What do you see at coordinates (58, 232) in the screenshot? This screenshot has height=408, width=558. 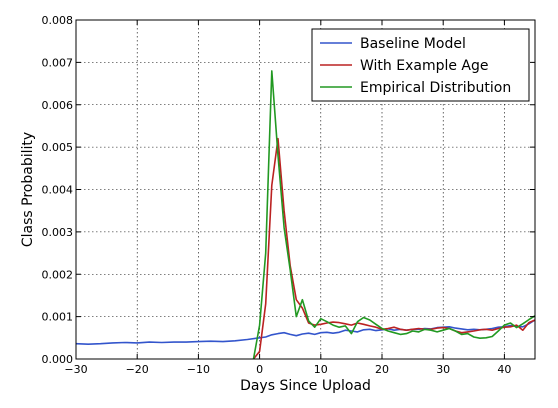 I see `y-tick-label: 0.003` at bounding box center [58, 232].